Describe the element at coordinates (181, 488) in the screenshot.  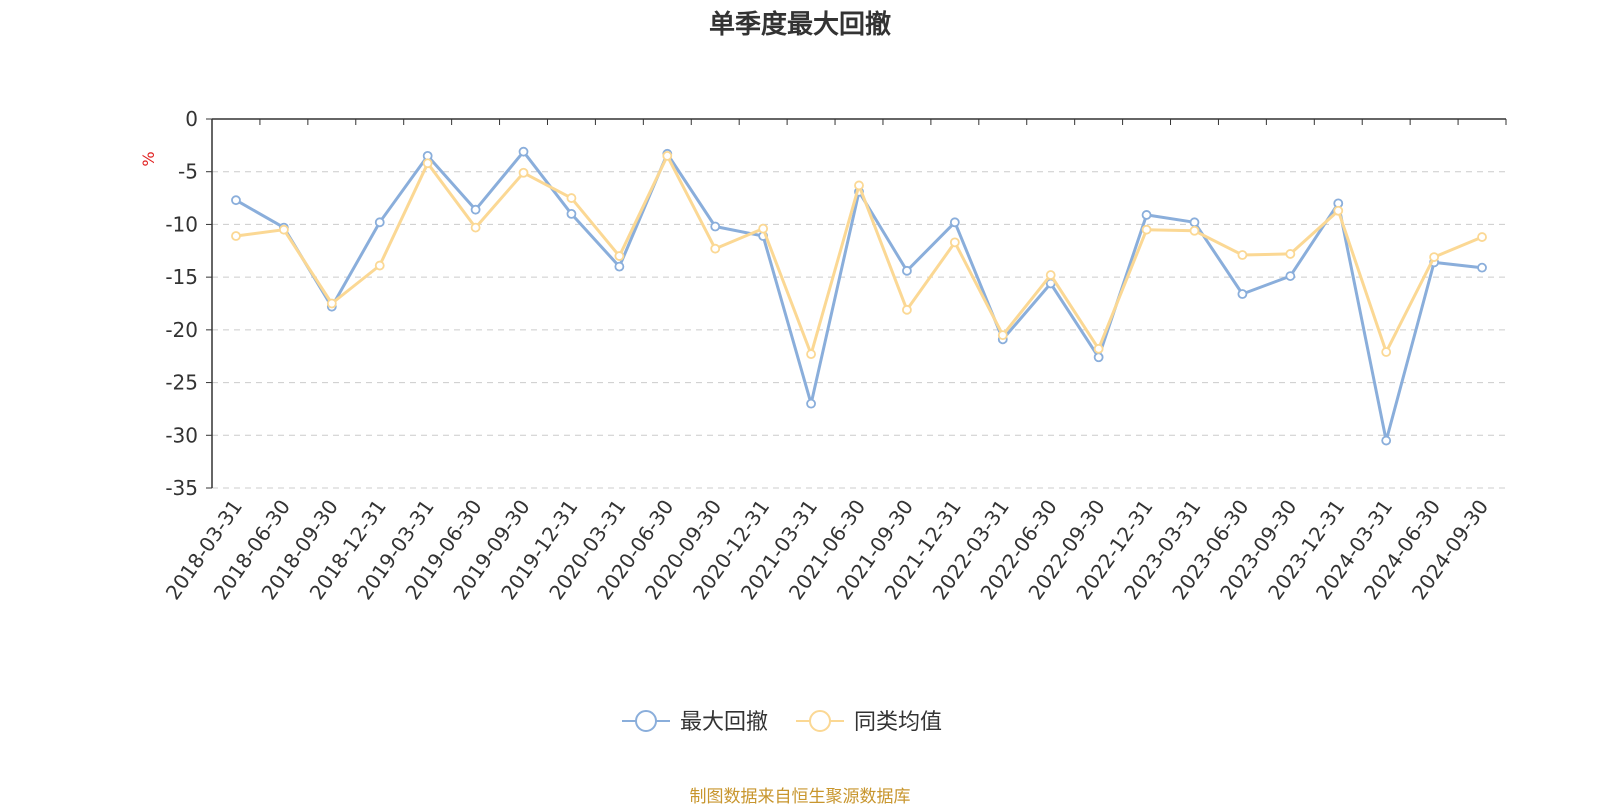
I see `y-tick-label: -35` at that location.